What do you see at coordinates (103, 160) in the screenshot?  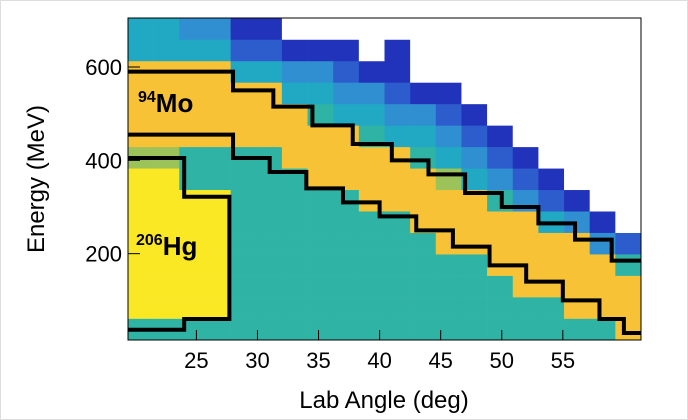 I see `y-tick-label: 400` at bounding box center [103, 160].